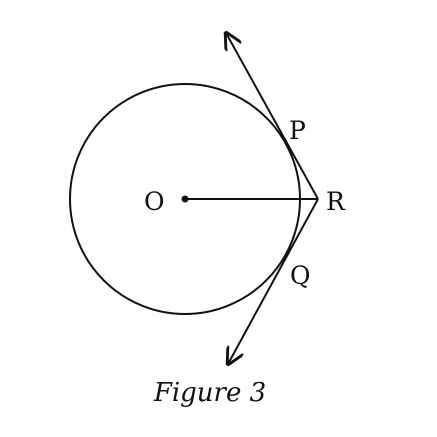  I want to click on label-p: P, so click(297, 130).